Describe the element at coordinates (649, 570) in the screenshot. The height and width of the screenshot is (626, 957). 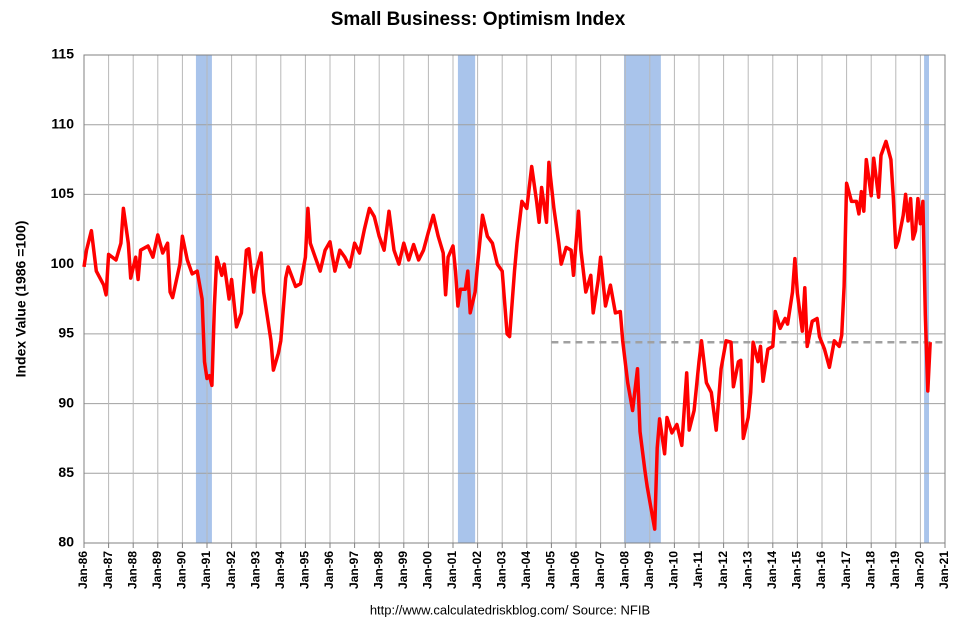
I see `x-tick-label: Jan-09` at that location.